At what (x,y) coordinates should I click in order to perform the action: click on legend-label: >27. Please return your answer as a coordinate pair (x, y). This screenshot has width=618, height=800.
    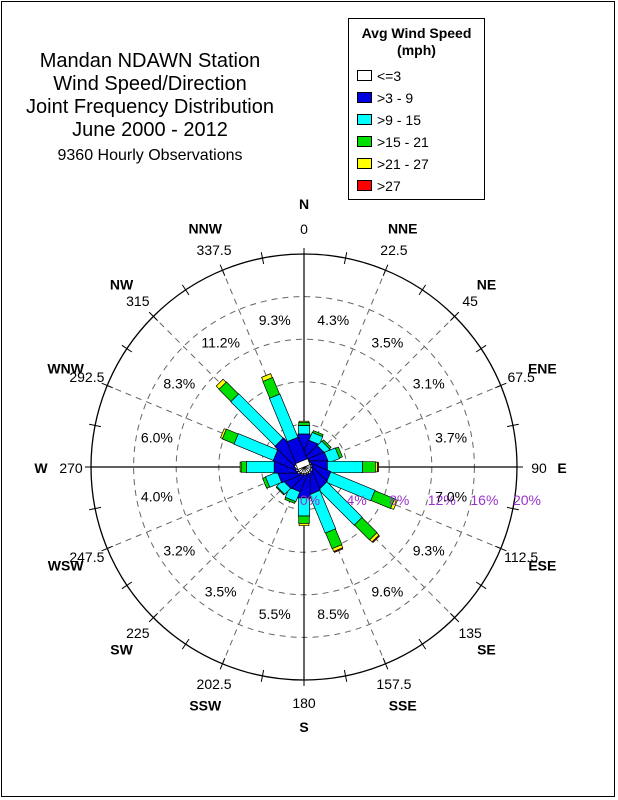
    Looking at the image, I should click on (389, 186).